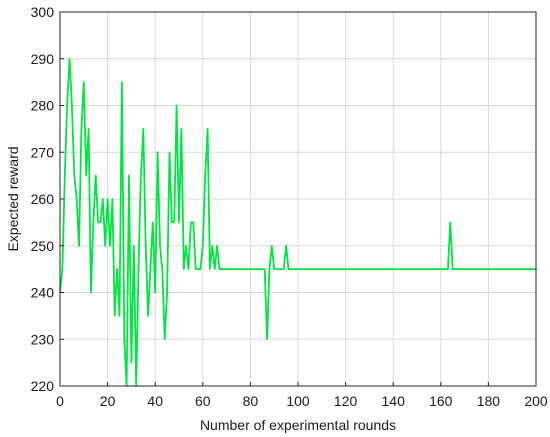  I want to click on x-tick-label: 180, so click(489, 401).